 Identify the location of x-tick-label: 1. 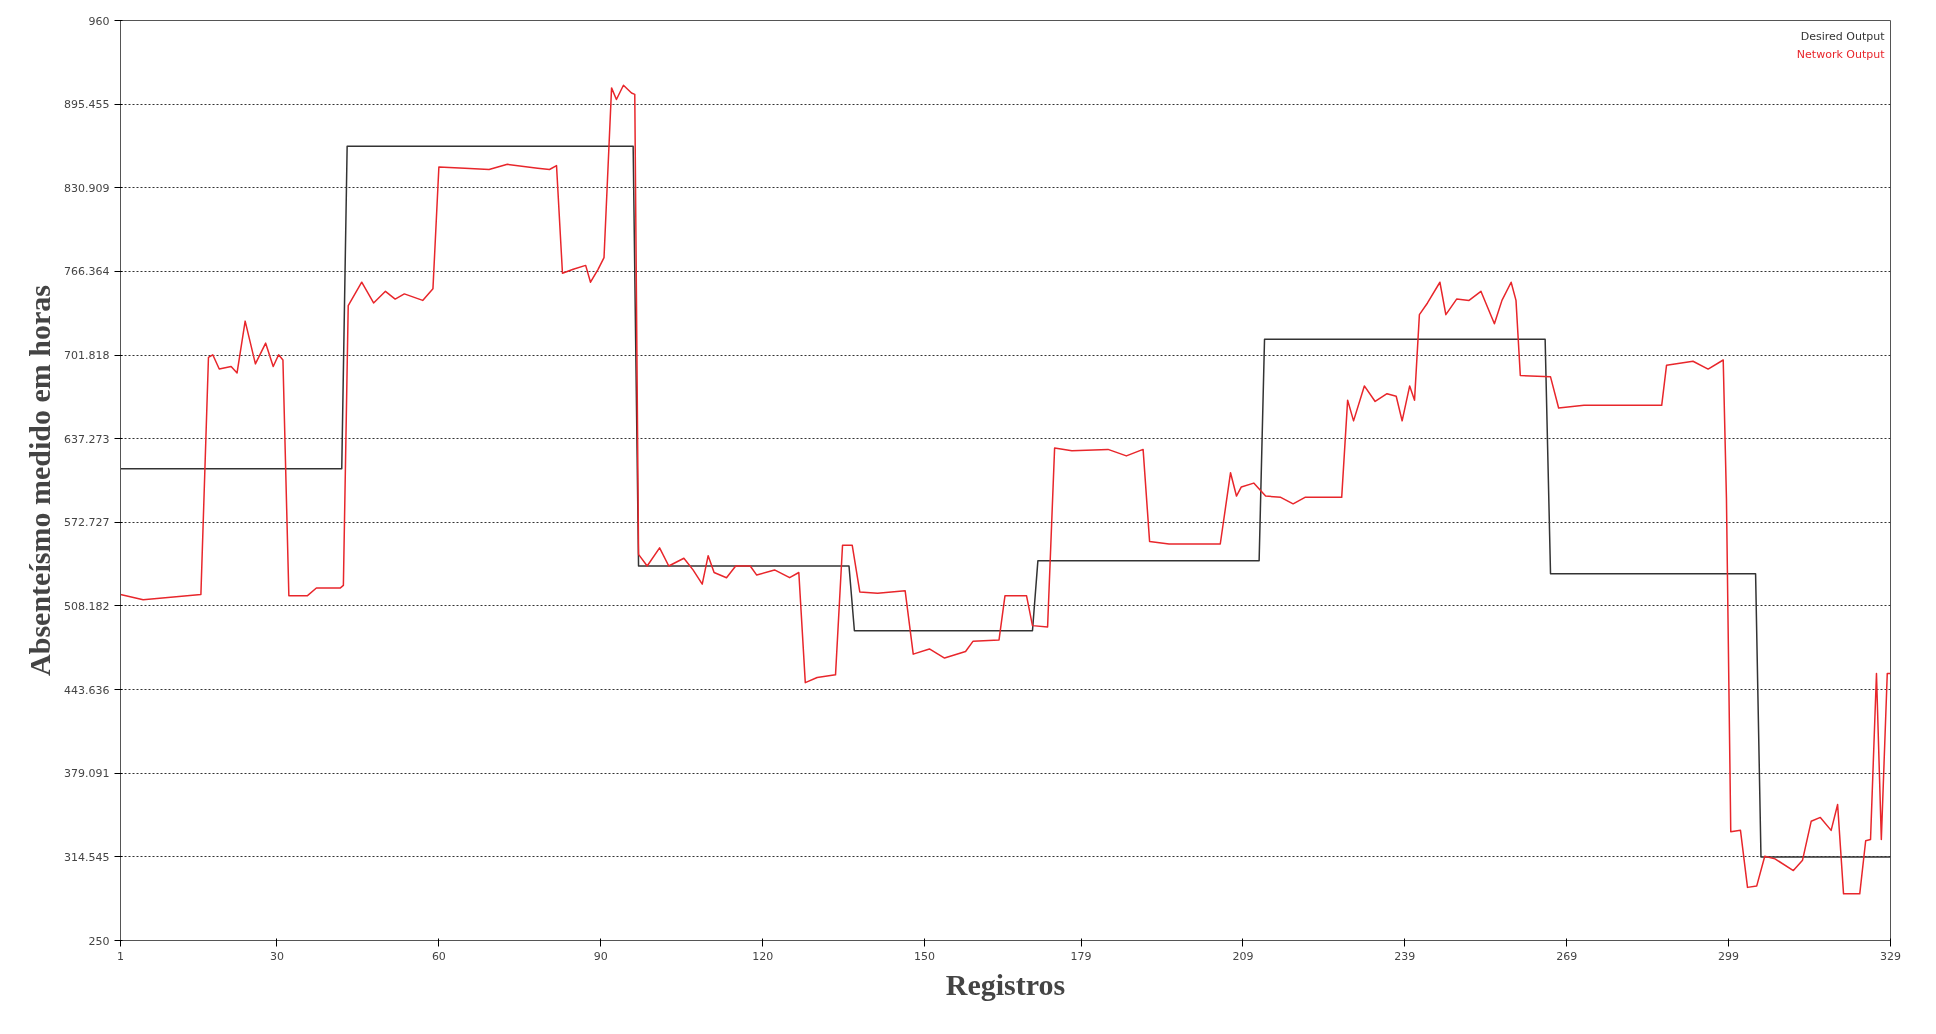
(120, 956).